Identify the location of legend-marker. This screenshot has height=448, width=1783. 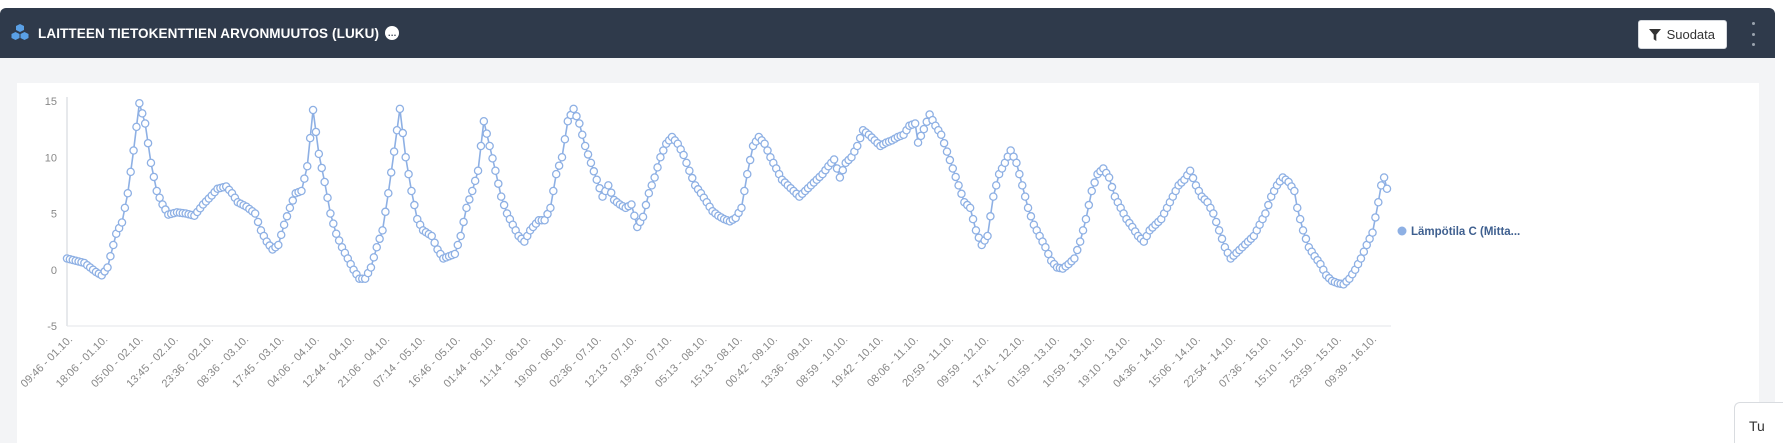
(1402, 231).